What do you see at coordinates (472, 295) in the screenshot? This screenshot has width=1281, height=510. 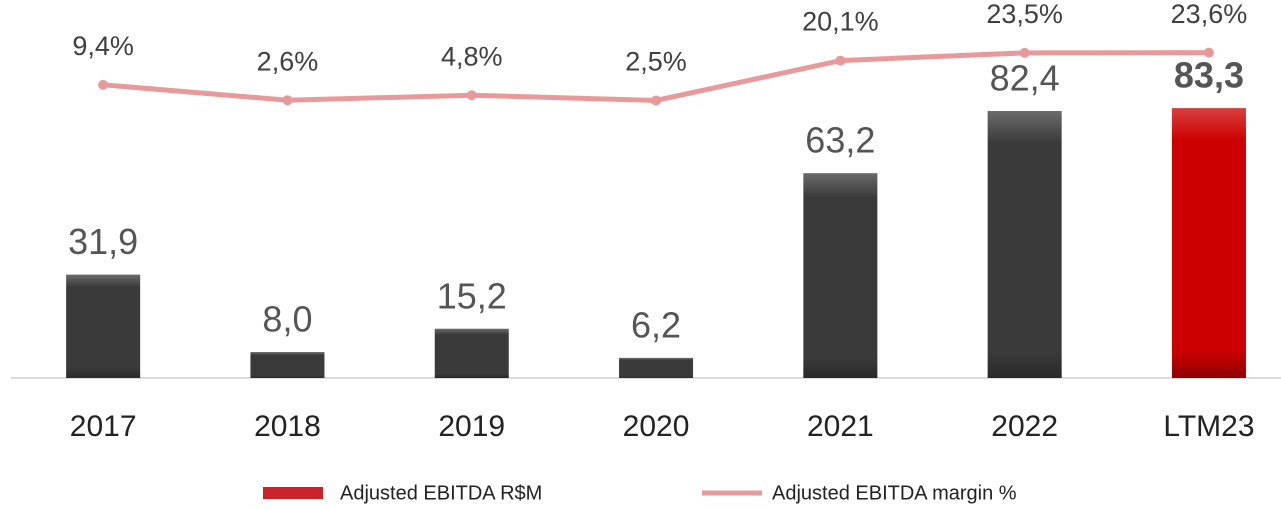 I see `bar-value-label: 15,2` at bounding box center [472, 295].